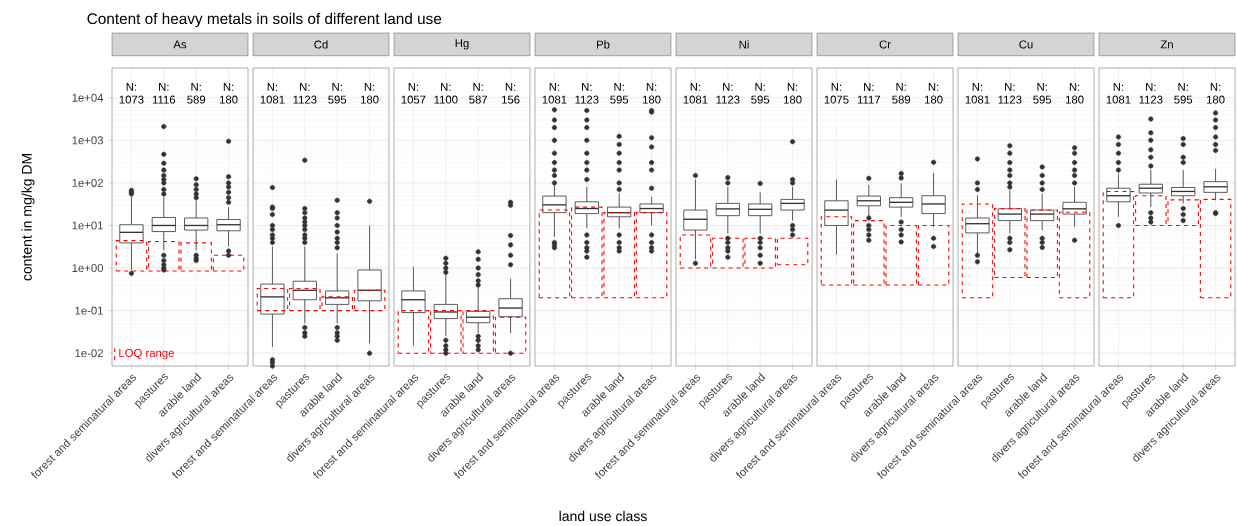 Image resolution: width=1237 pixels, height=526 pixels. Describe the element at coordinates (1026, 44) in the screenshot. I see `chart-subtitle: Cu` at that location.